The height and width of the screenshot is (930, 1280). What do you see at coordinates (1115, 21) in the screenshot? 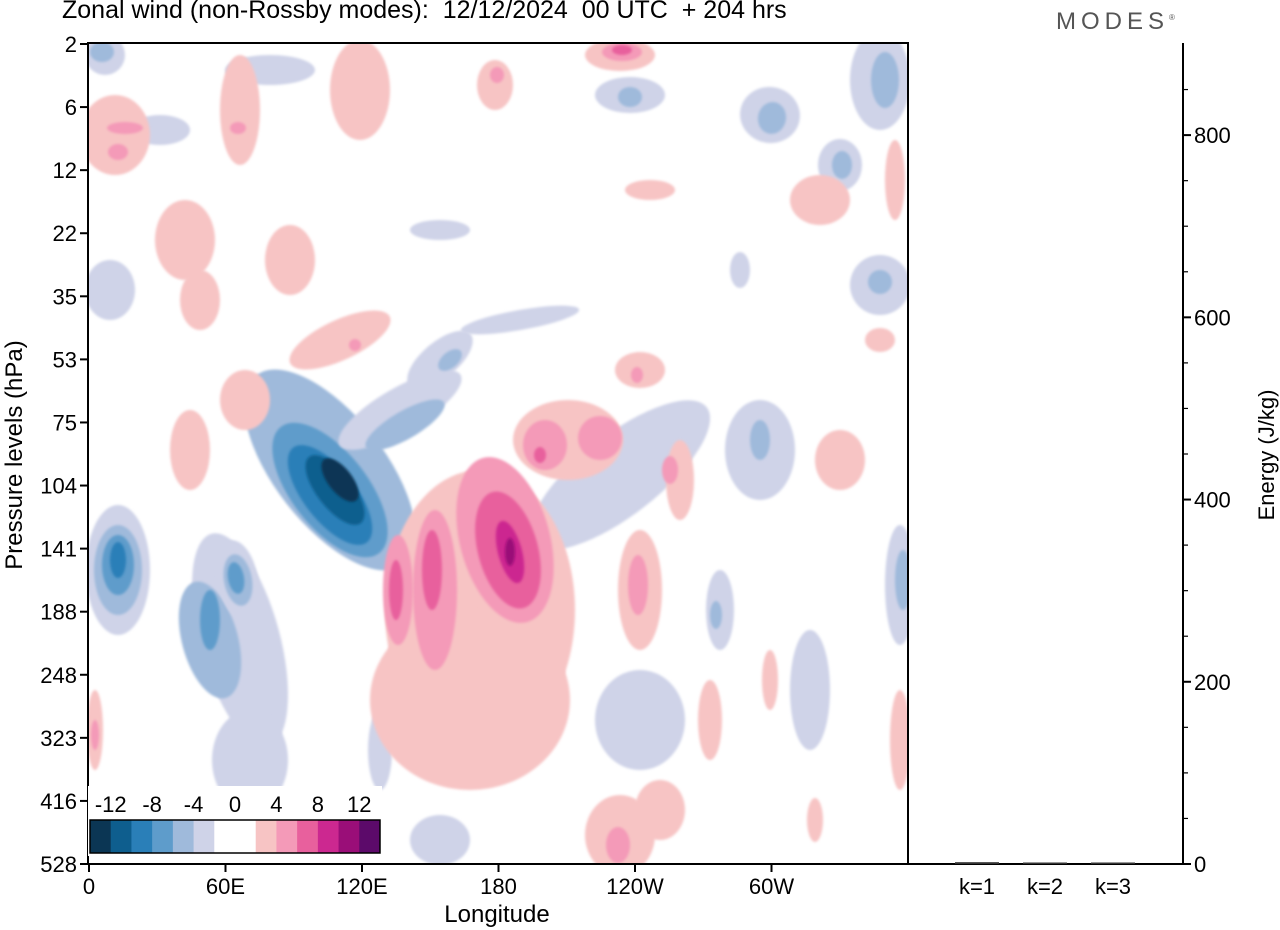
I see `modes-logo: MODES®` at bounding box center [1115, 21].